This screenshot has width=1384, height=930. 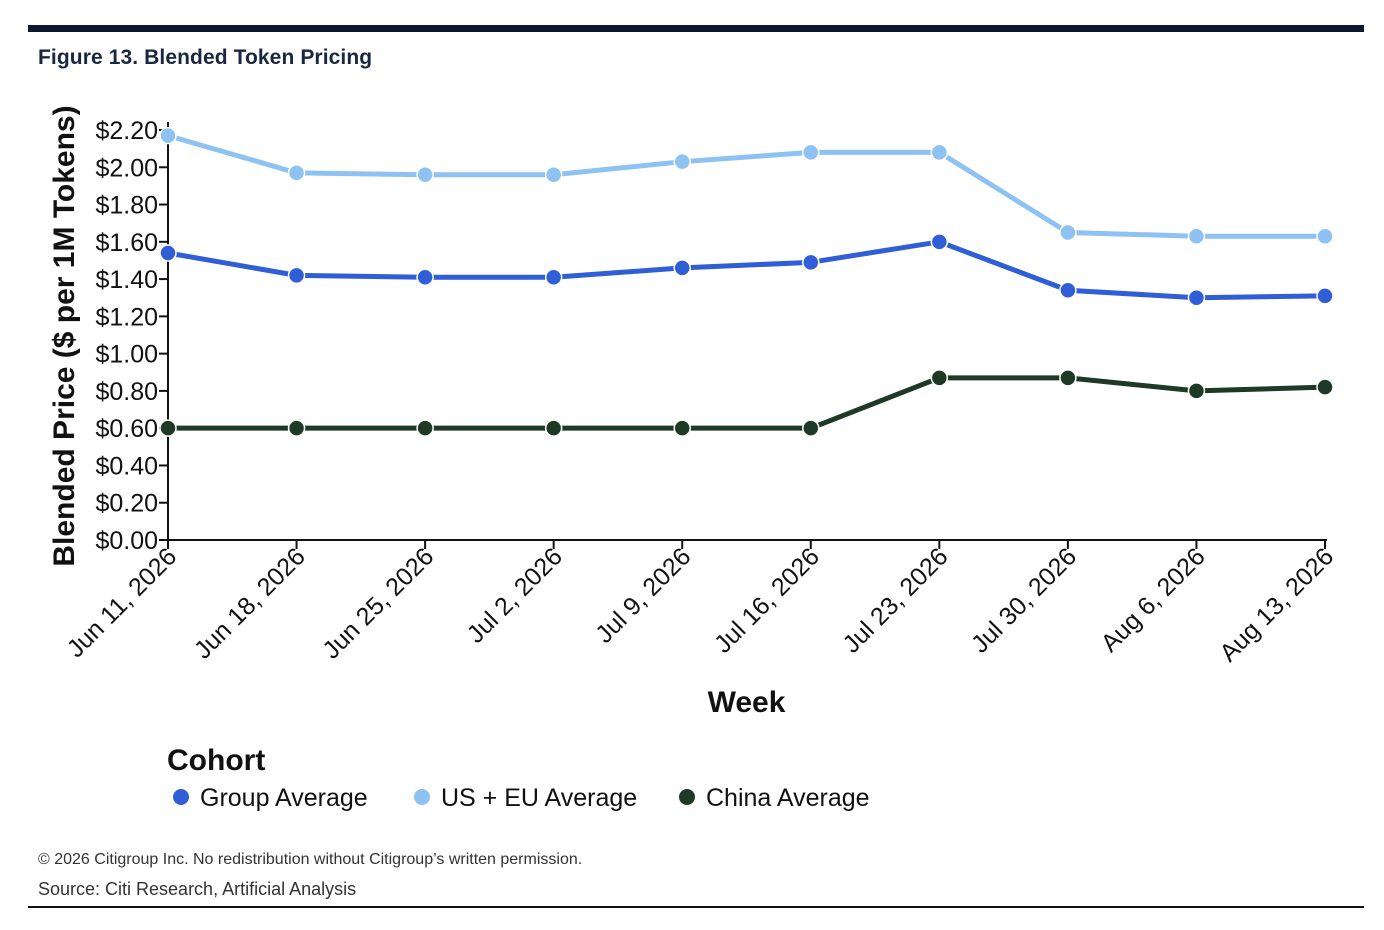 I want to click on legend-label-group-average: Group Average, so click(x=284, y=798).